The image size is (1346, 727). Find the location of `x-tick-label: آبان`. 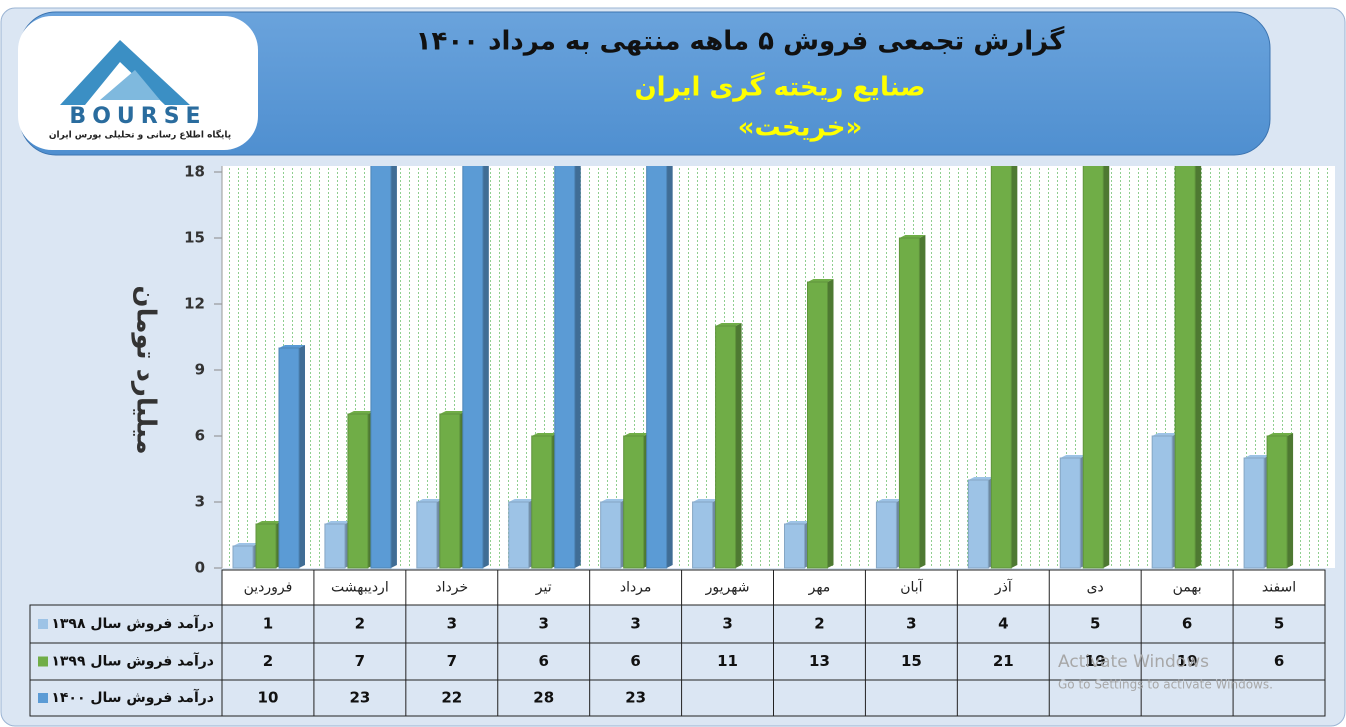

x-tick-label: آبان is located at coordinates (911, 587).